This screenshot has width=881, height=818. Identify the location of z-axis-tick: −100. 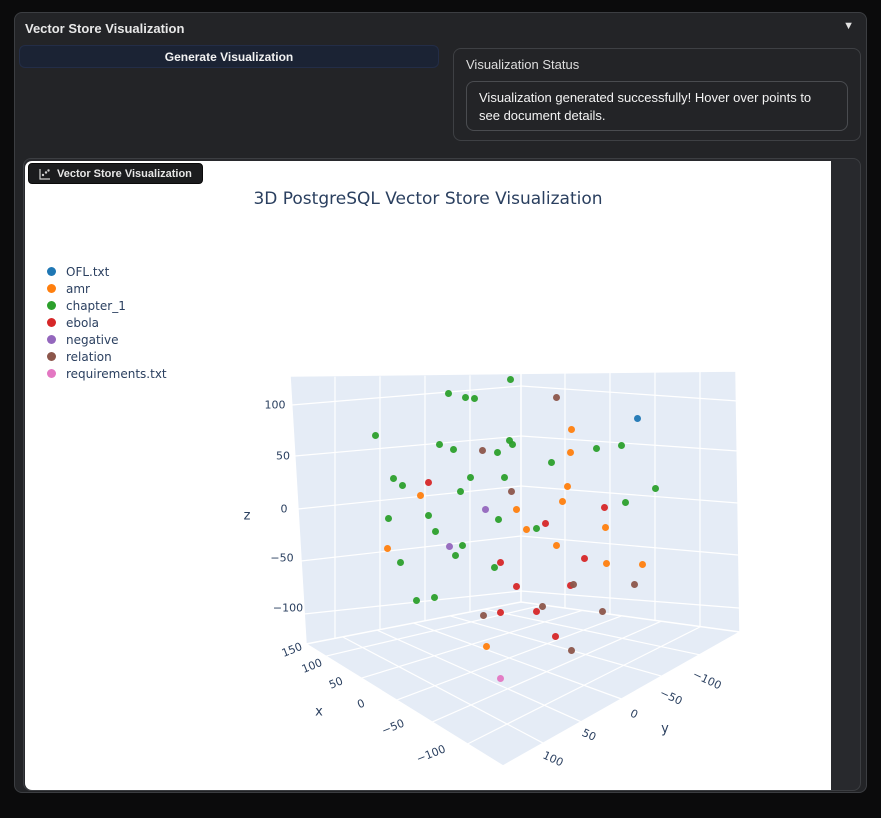
(288, 608).